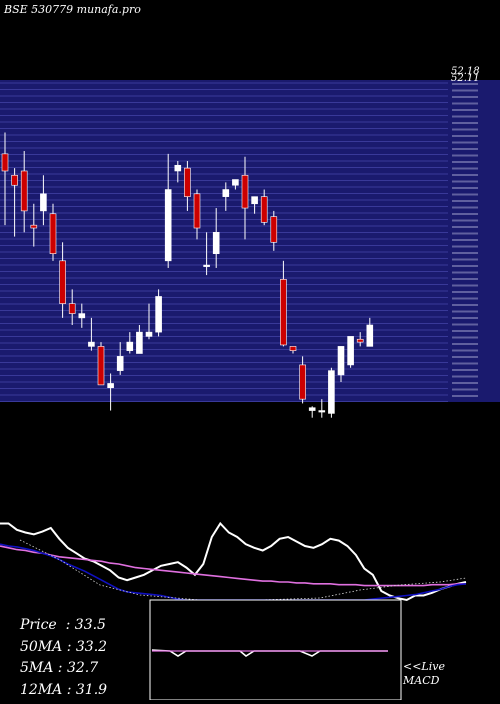  I want to click on macd-labels: <<Live MACD, so click(424, 674).